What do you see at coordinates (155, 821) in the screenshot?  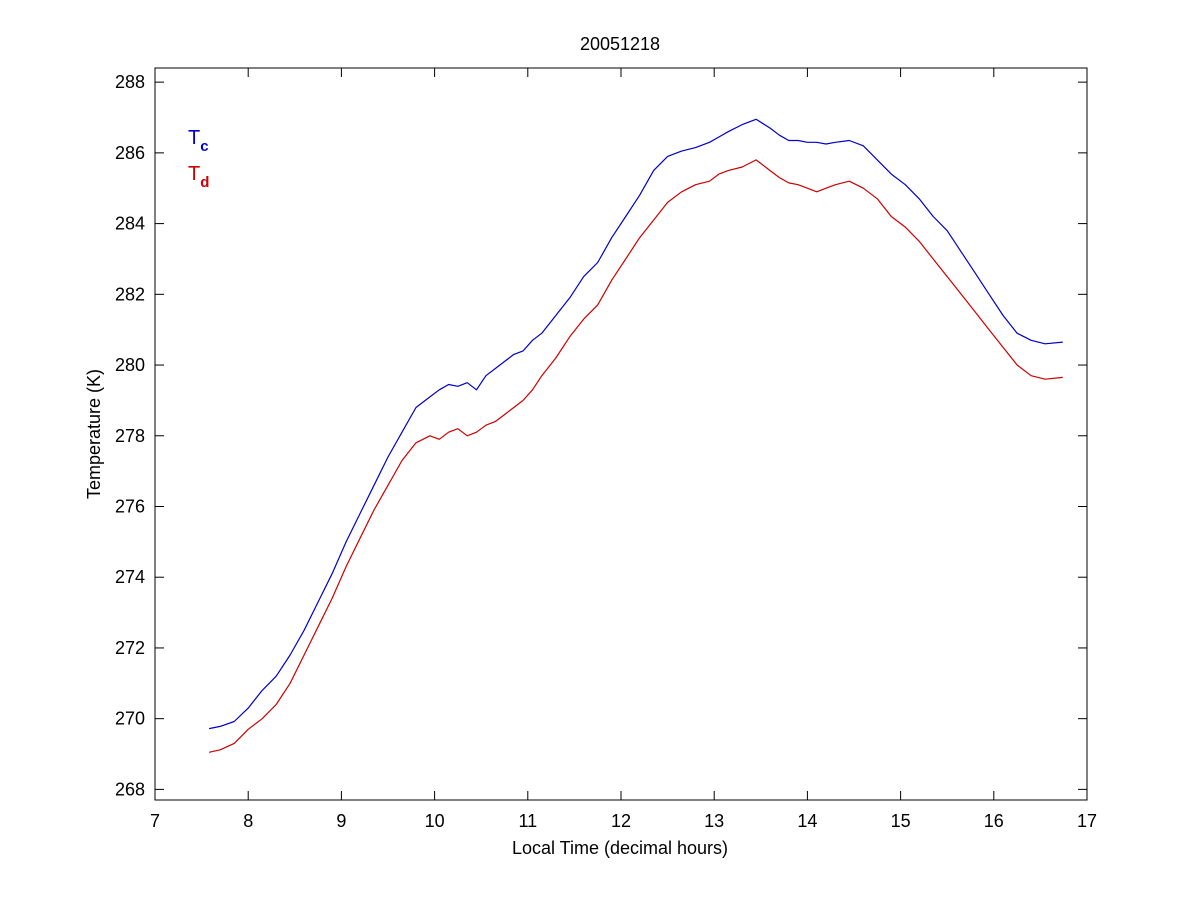 I see `x-tick-label: 7` at bounding box center [155, 821].